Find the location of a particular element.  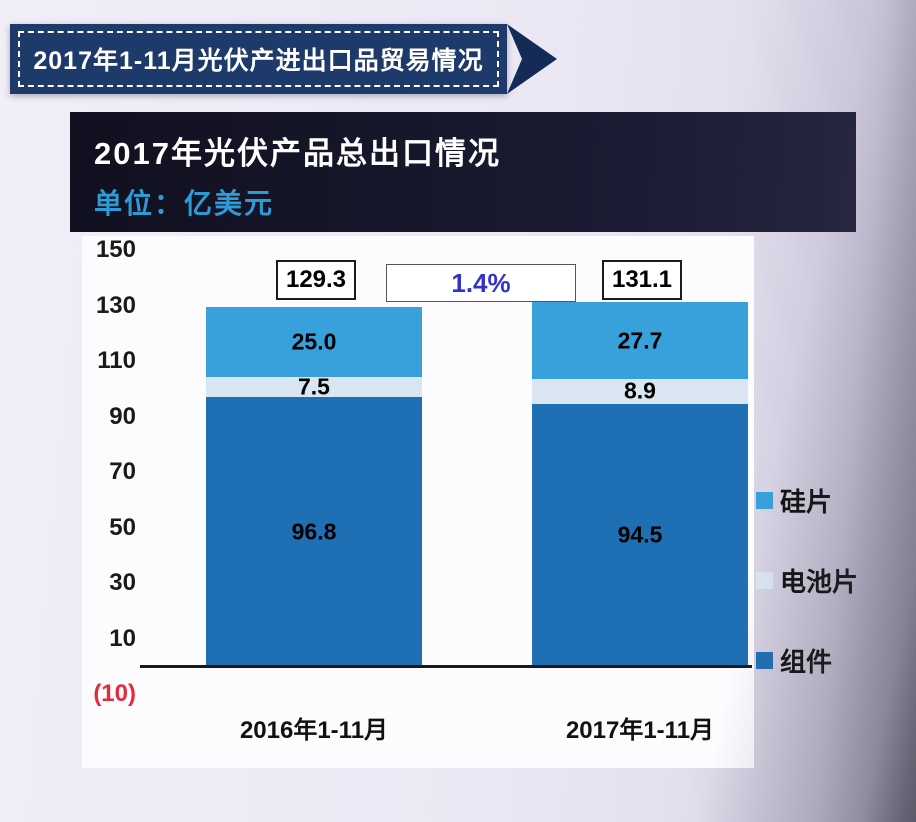

bar-value-label: 94.5 is located at coordinates (640, 534).